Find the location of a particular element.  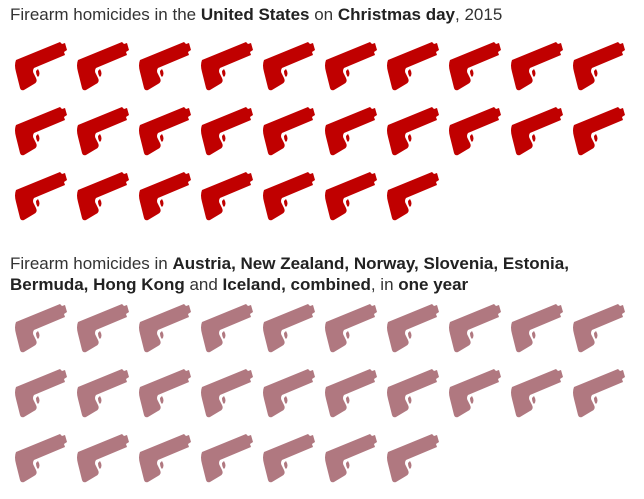

title-part: Firearm homicides in is located at coordinates (91, 263).